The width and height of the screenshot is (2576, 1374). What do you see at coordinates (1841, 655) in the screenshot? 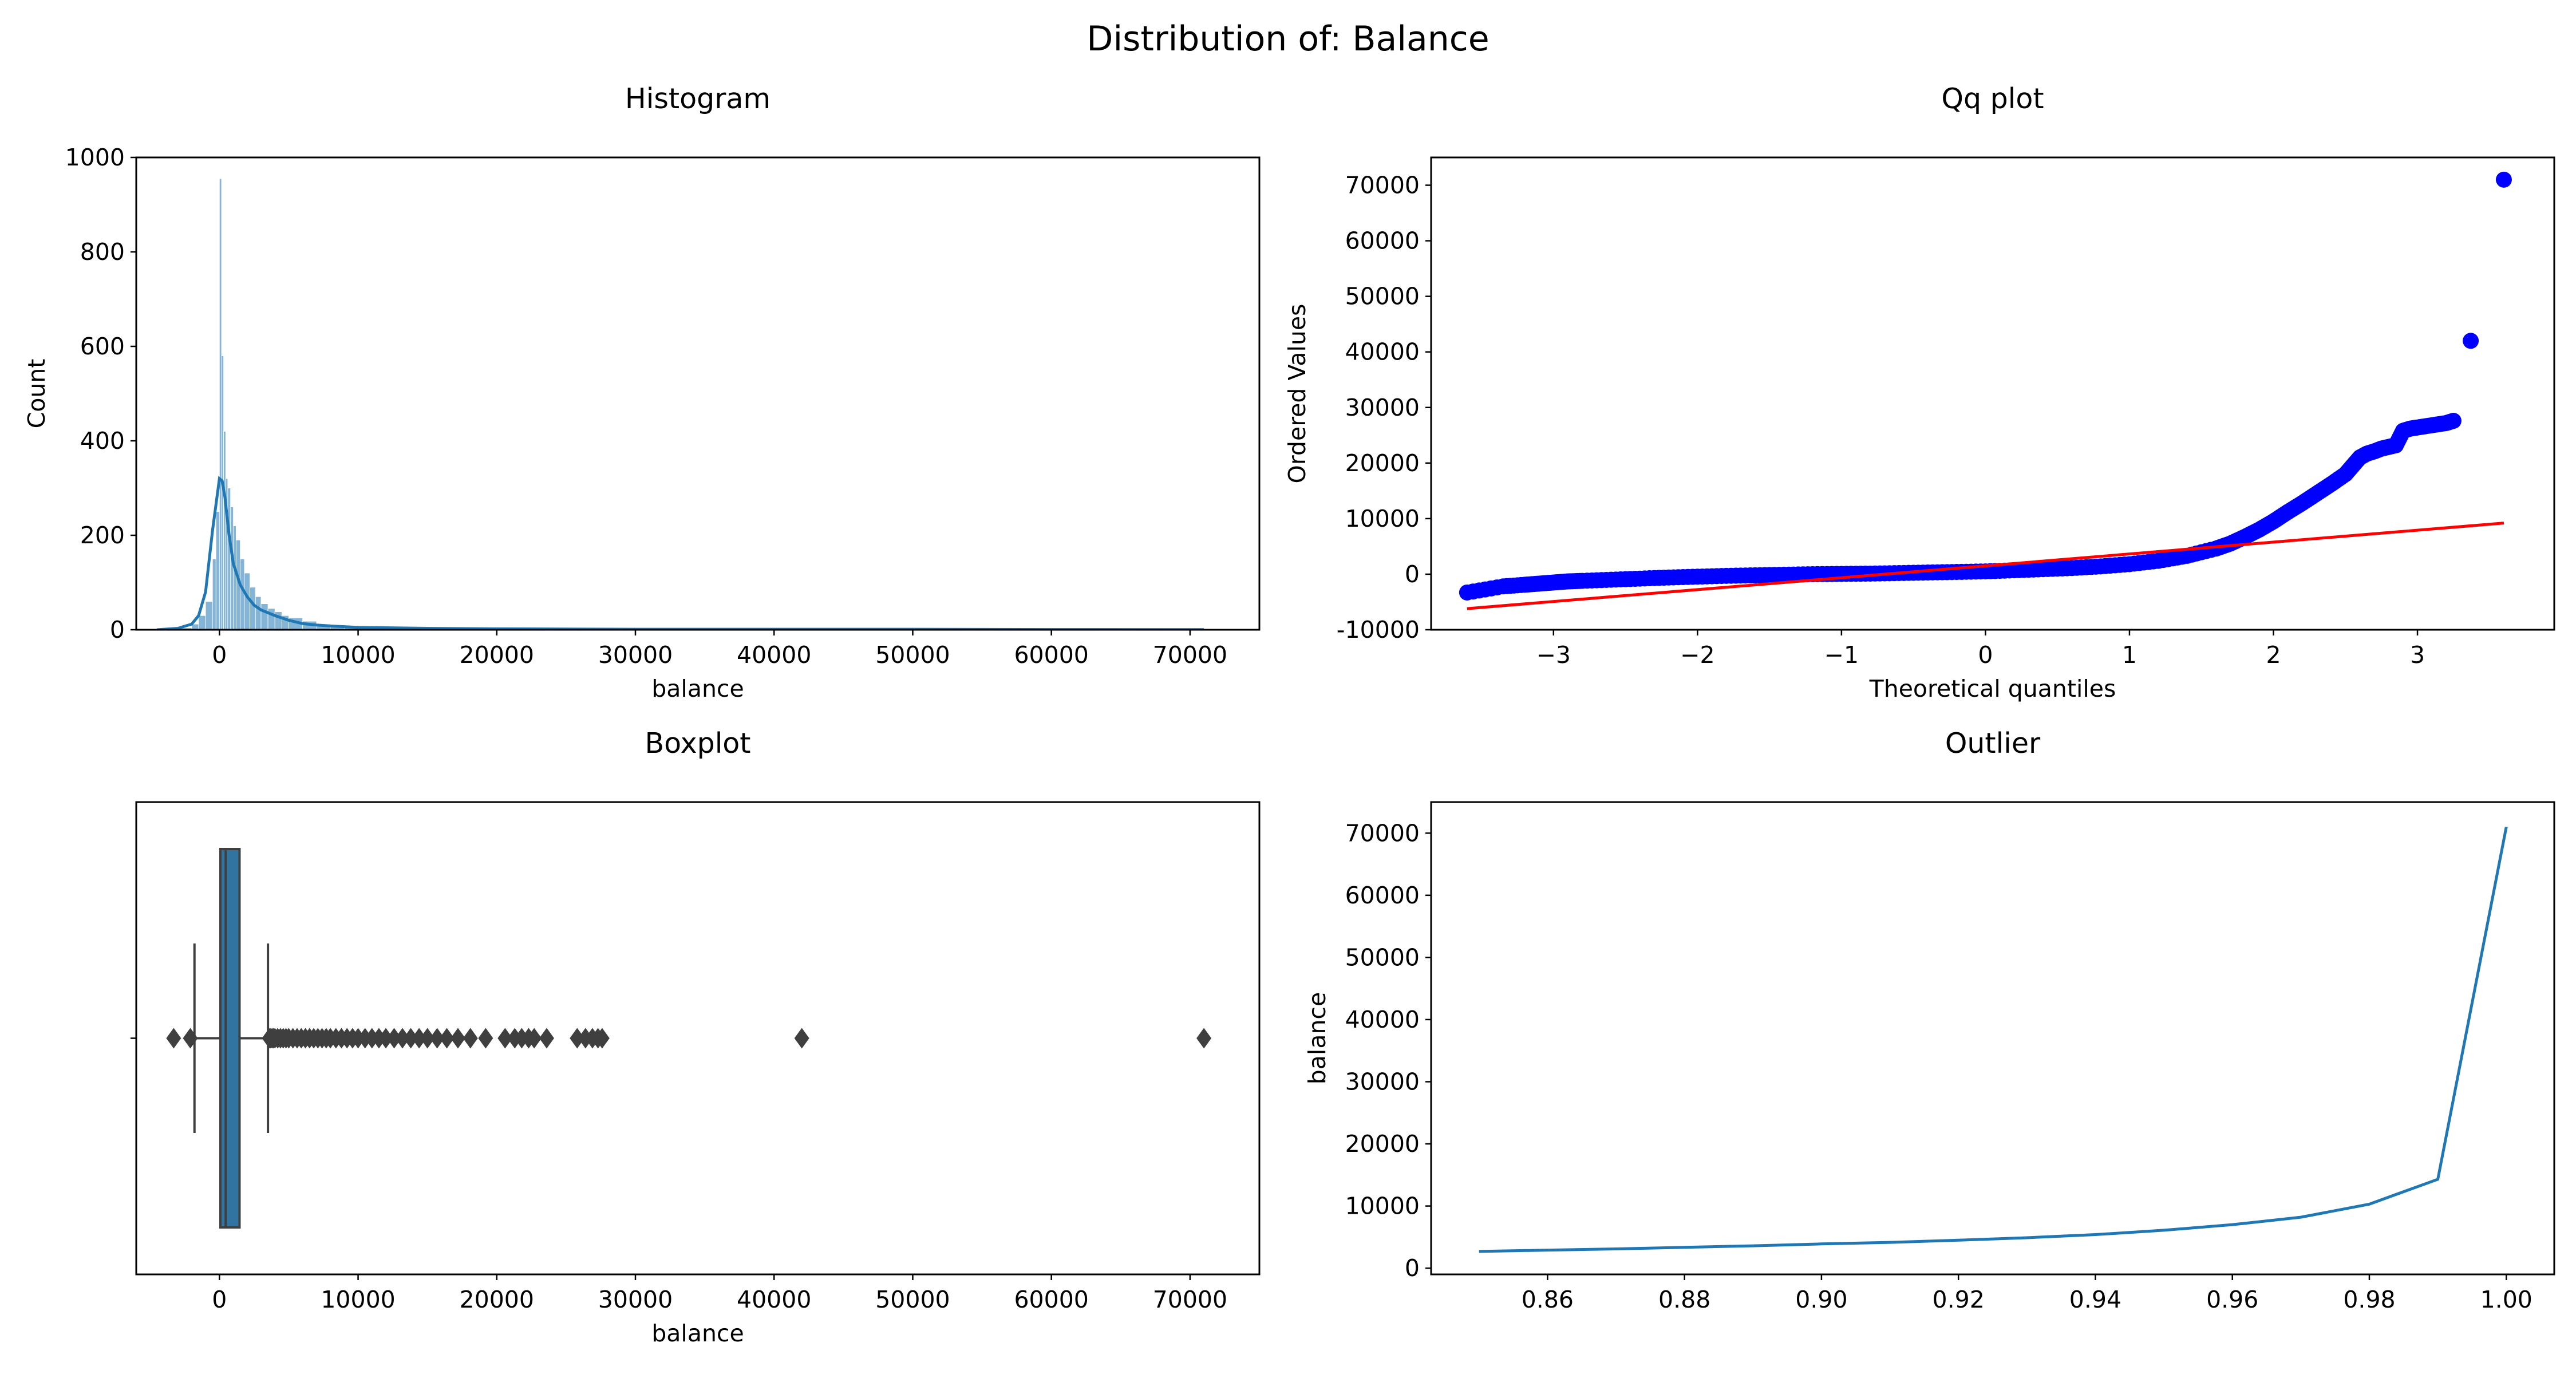
I see `qqplot-xtick-label: −1` at bounding box center [1841, 655].